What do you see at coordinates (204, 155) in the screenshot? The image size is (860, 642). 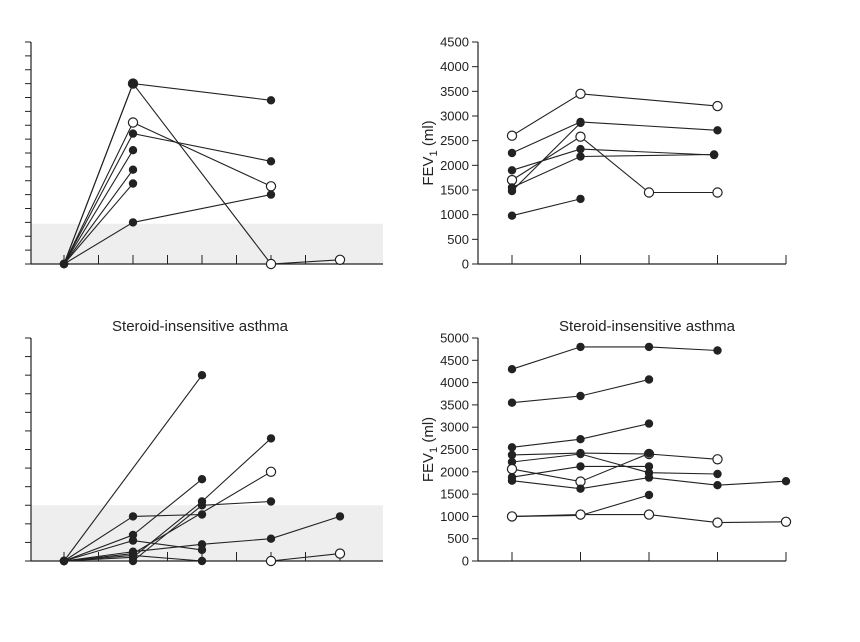 I see `top-left-panel` at bounding box center [204, 155].